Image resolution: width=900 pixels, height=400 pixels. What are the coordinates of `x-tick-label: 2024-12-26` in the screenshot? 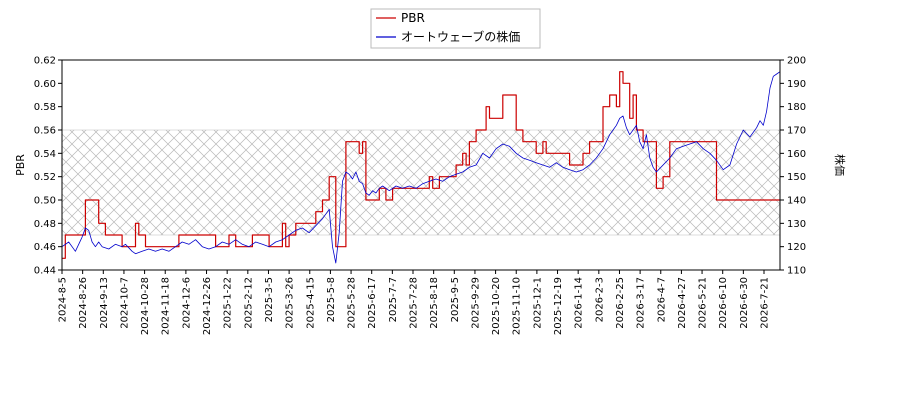 It's located at (207, 306).